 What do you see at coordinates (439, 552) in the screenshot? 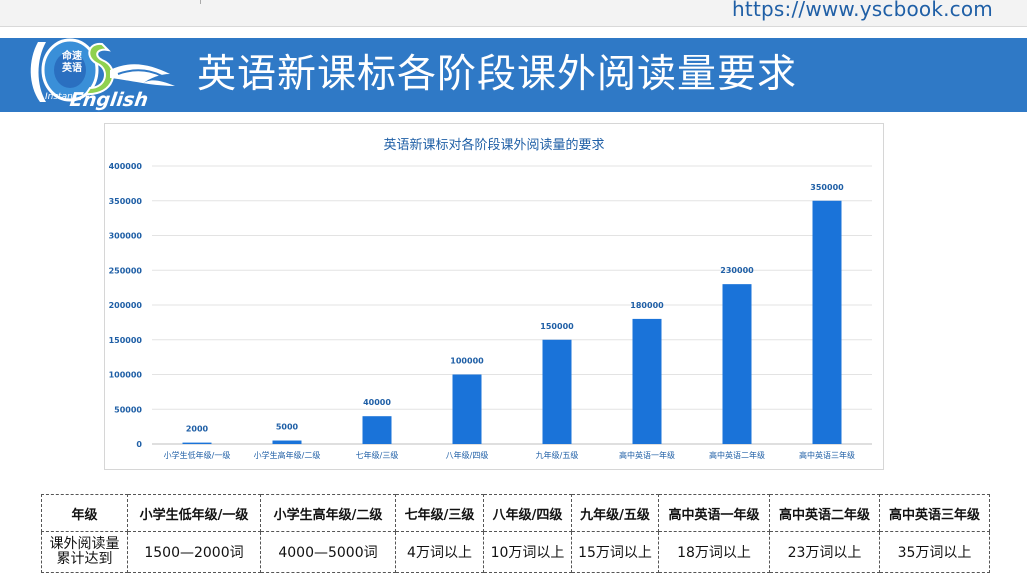
I see `table-cell: 4万词以上` at bounding box center [439, 552].